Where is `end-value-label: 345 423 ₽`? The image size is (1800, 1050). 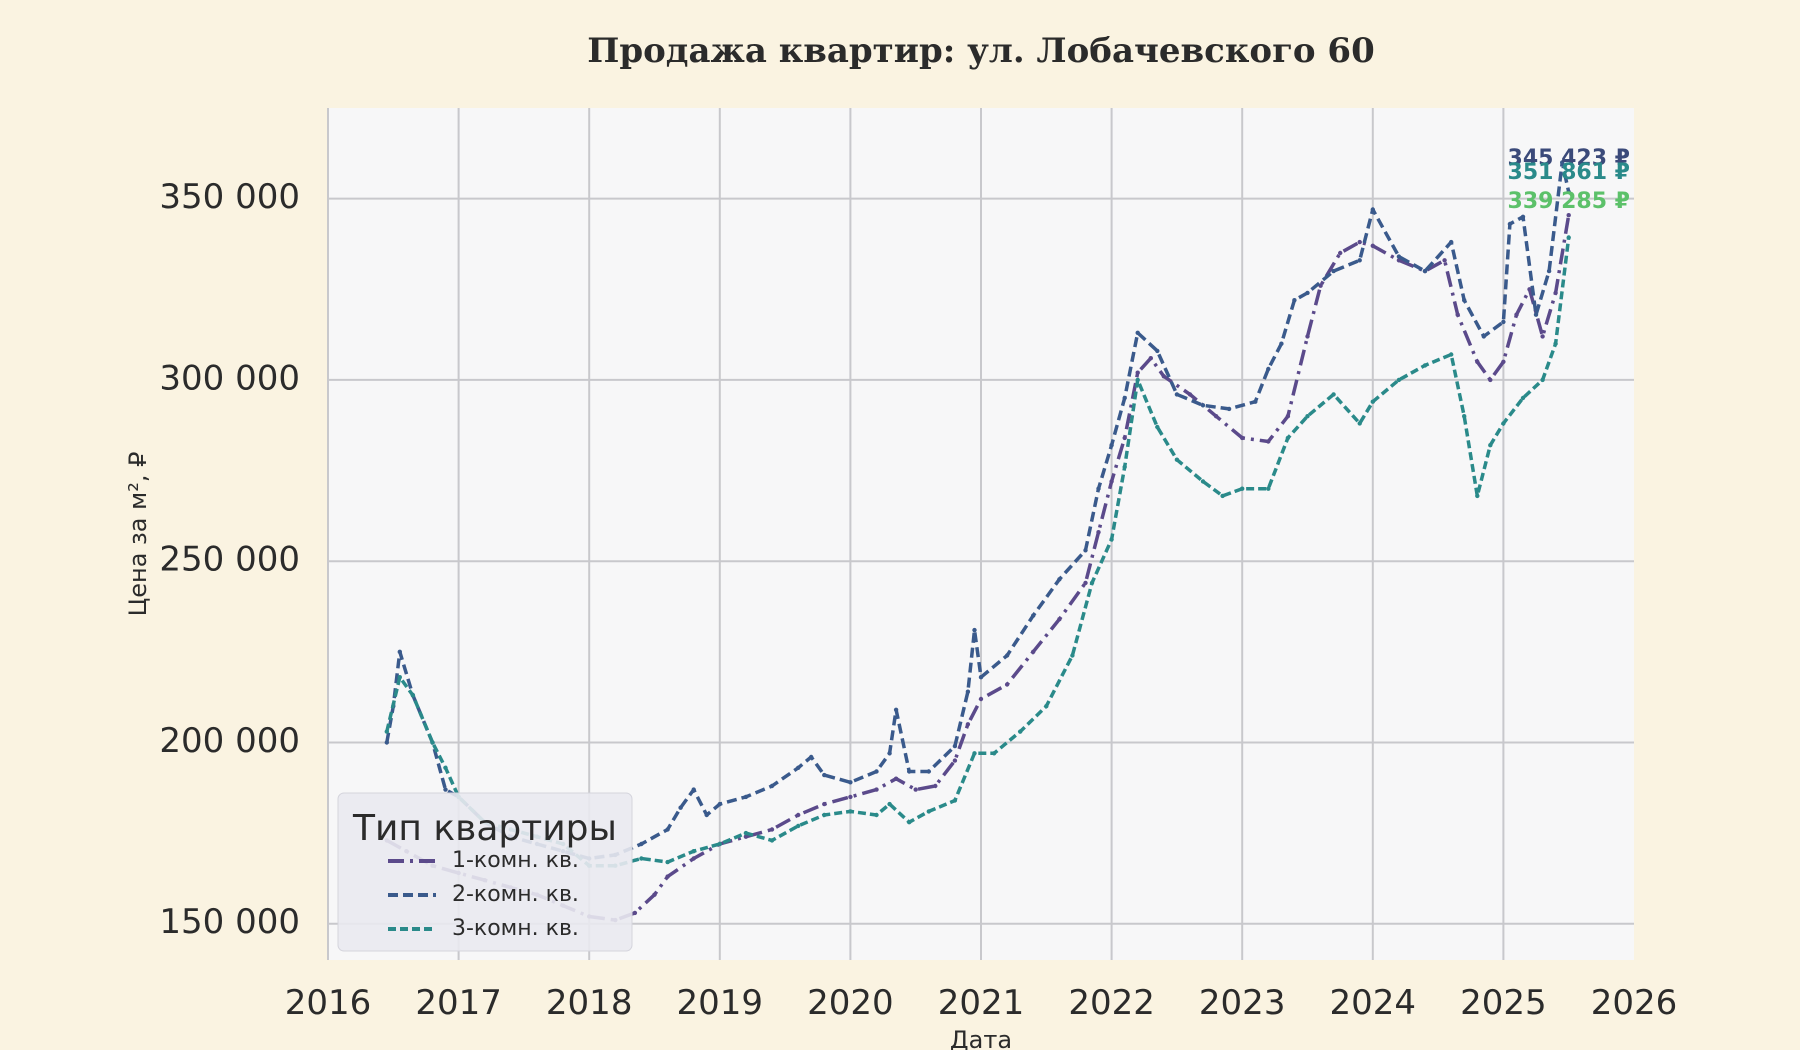
end-value-label: 345 423 ₽ is located at coordinates (1569, 158).